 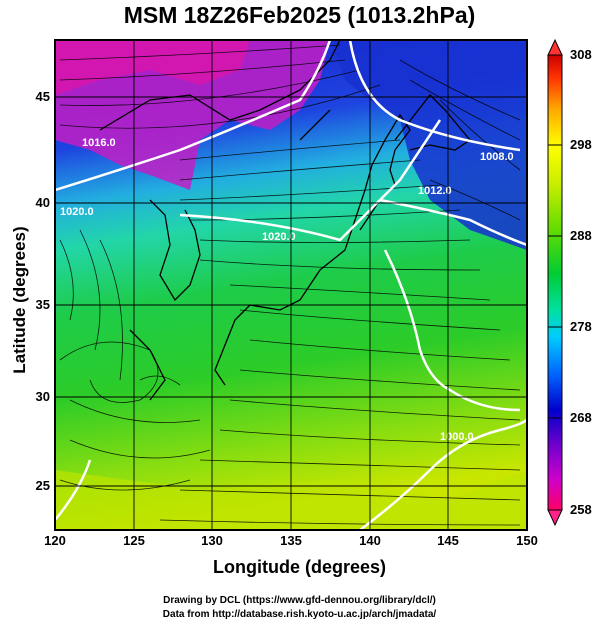 I want to click on y-tick-25: 25, so click(x=42, y=485).